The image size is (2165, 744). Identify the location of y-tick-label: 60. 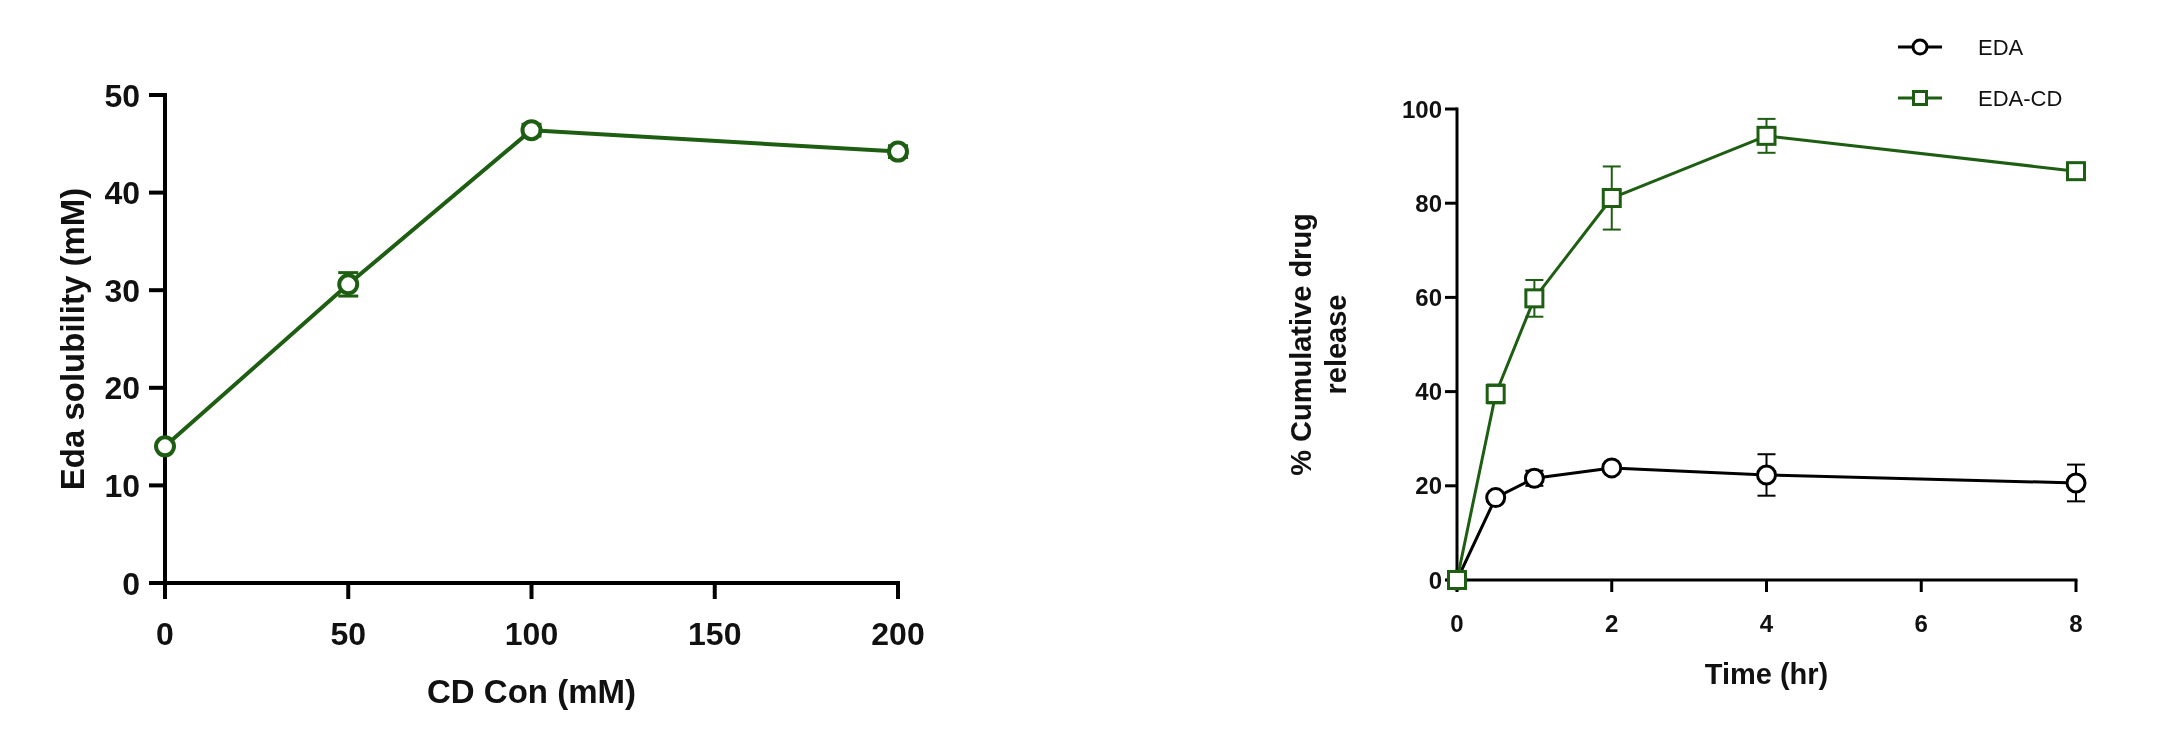
(1428, 298).